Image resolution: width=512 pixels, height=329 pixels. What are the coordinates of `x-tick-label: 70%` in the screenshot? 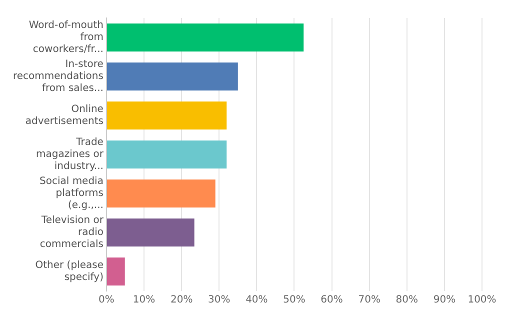 It's located at (369, 300).